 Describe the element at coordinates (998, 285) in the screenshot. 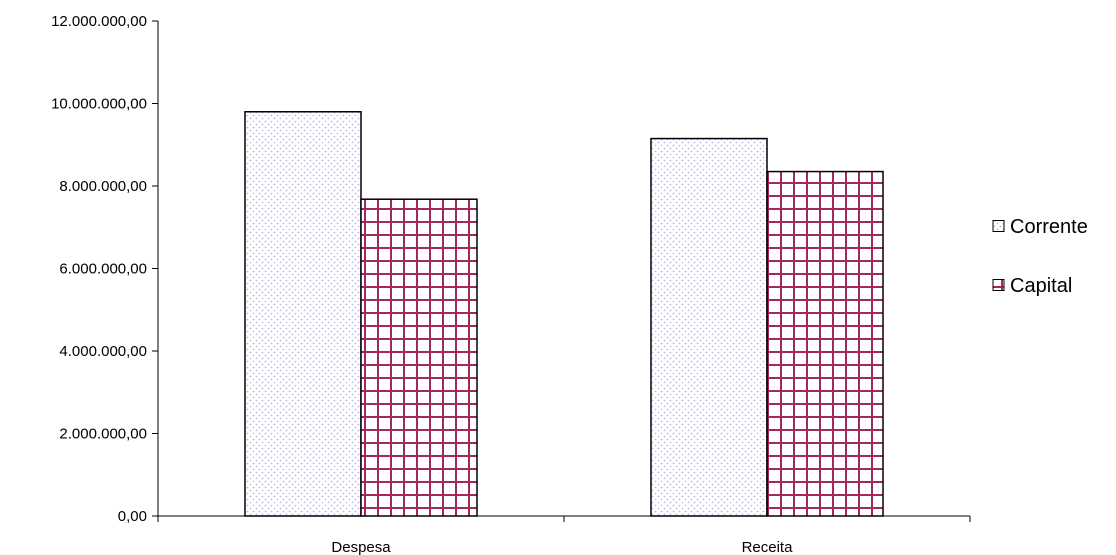

I see `legend-swatch-capital` at that location.